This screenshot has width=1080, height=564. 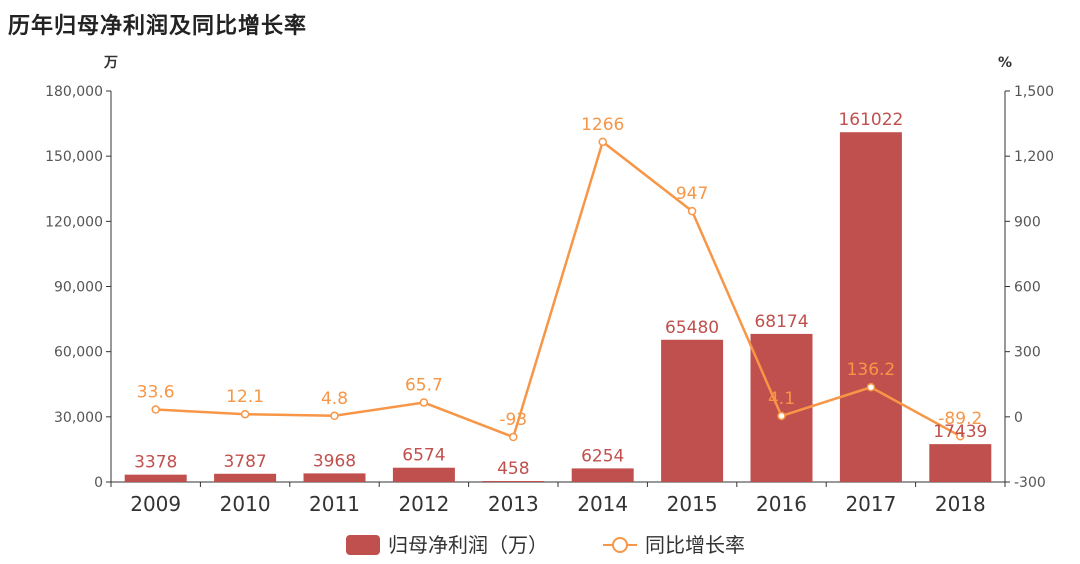 What do you see at coordinates (870, 504) in the screenshot?
I see `x-tick-label: 2017` at bounding box center [870, 504].